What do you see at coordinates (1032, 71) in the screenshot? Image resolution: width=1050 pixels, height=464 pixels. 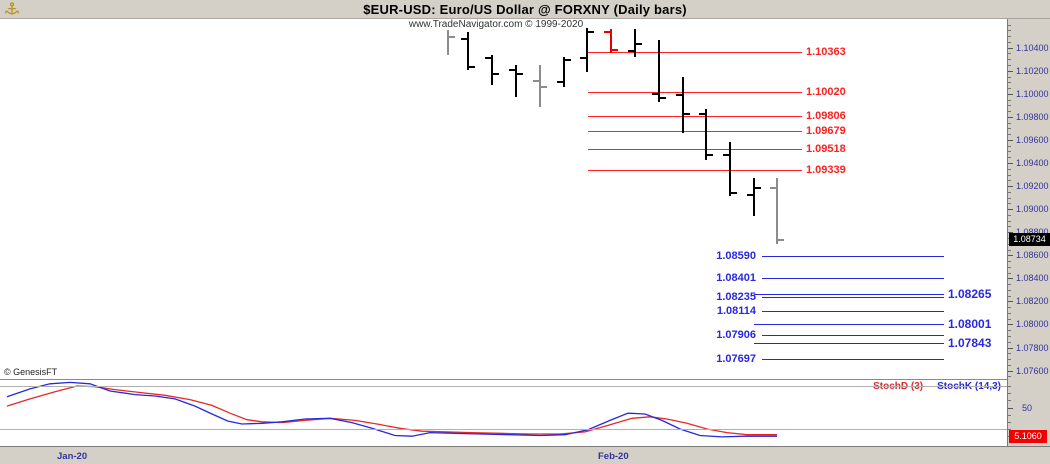 I see `axis-tick-label: 1.10200` at bounding box center [1032, 71].